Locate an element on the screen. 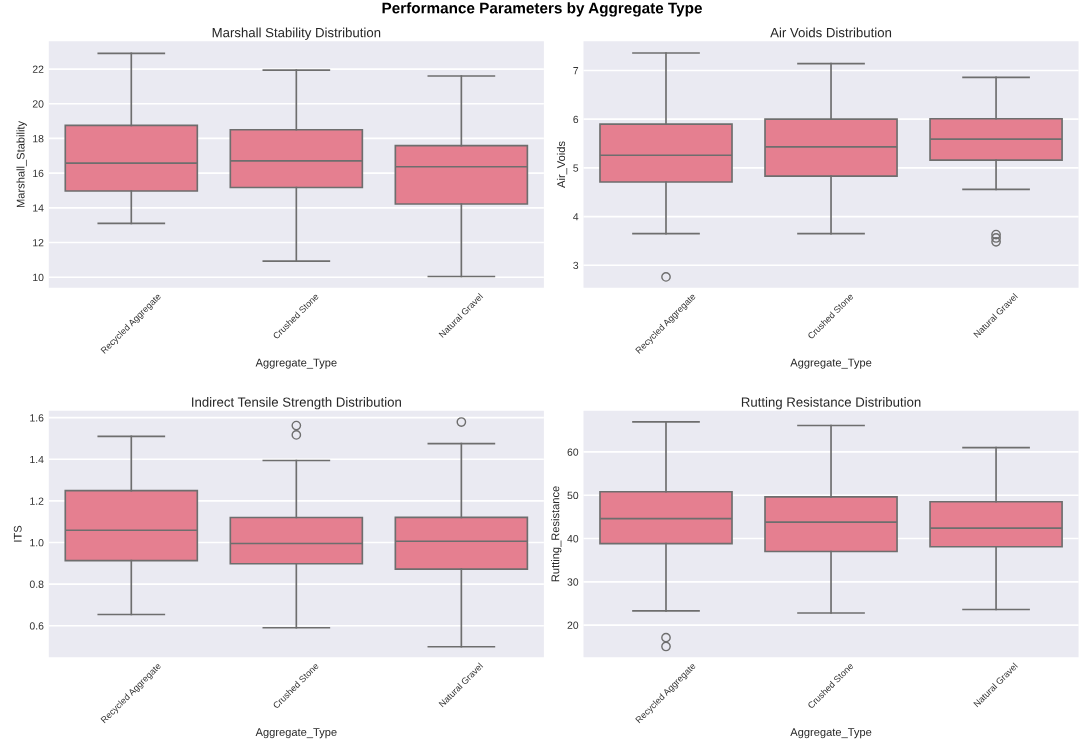 The height and width of the screenshot is (751, 1084). y-tick-label: 40 is located at coordinates (573, 539).